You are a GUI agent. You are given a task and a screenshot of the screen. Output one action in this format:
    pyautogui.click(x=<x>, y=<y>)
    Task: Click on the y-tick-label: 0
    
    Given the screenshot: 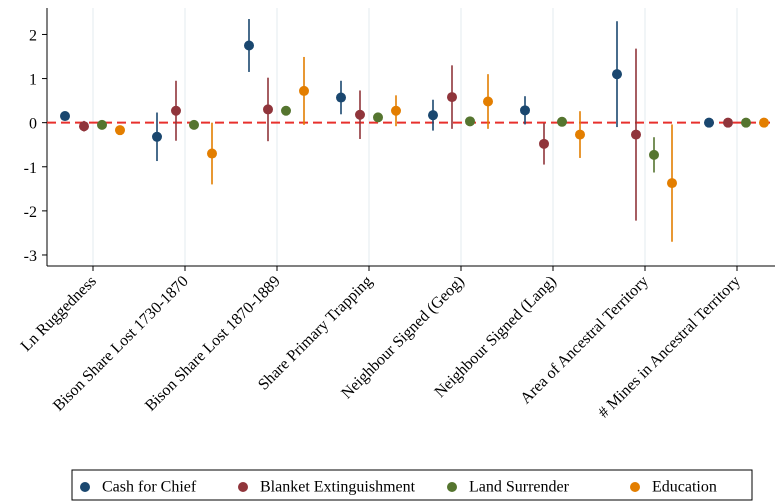 What is the action you would take?
    pyautogui.click(x=33, y=124)
    